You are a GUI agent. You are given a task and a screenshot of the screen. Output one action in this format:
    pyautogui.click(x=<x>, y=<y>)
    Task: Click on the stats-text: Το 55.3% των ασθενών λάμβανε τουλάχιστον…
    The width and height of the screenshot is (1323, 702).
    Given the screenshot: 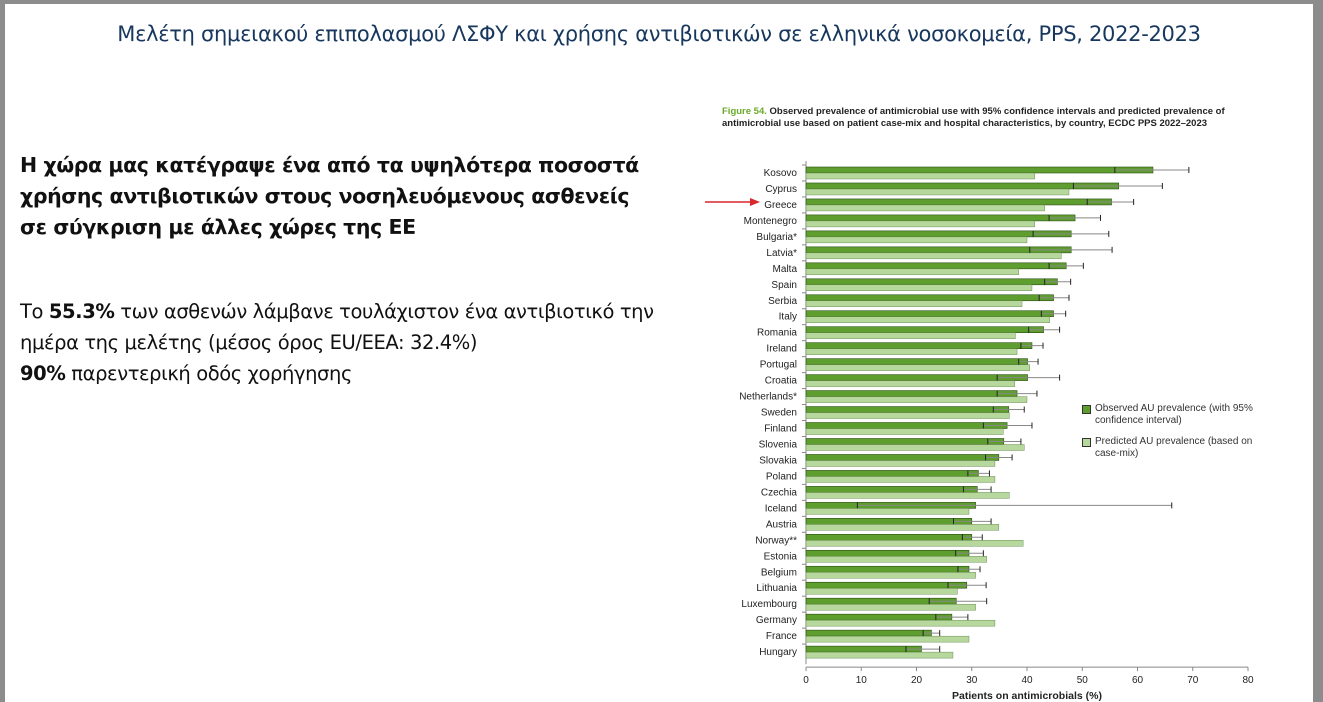 What is the action you would take?
    pyautogui.click(x=350, y=342)
    